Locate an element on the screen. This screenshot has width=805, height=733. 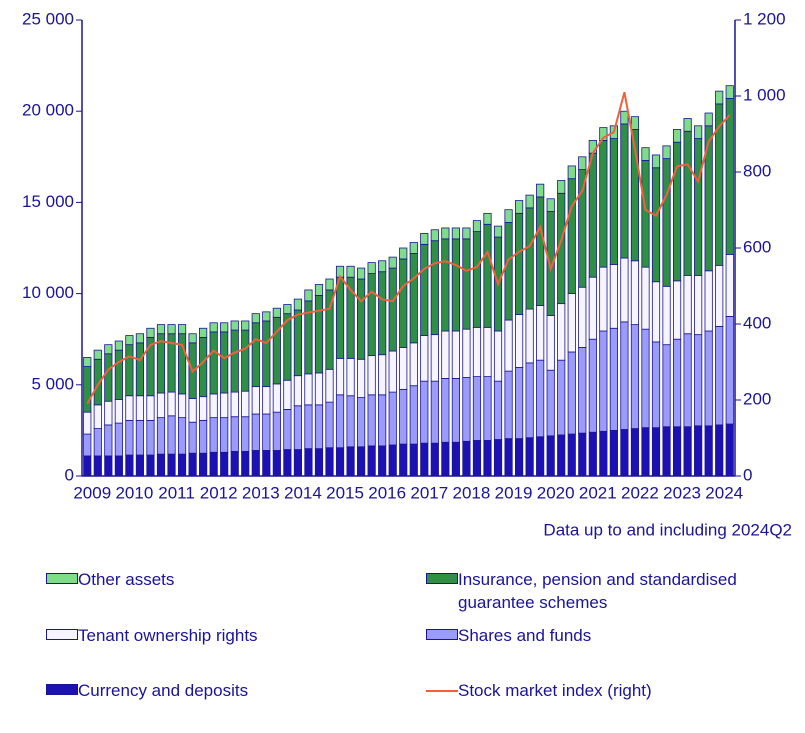
y2-tick-label: 200 is located at coordinates (757, 398).